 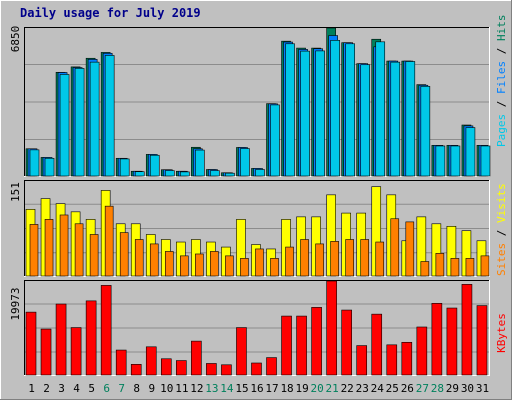 What do you see at coordinates (121, 388) in the screenshot?
I see `day-label: 7` at bounding box center [121, 388].